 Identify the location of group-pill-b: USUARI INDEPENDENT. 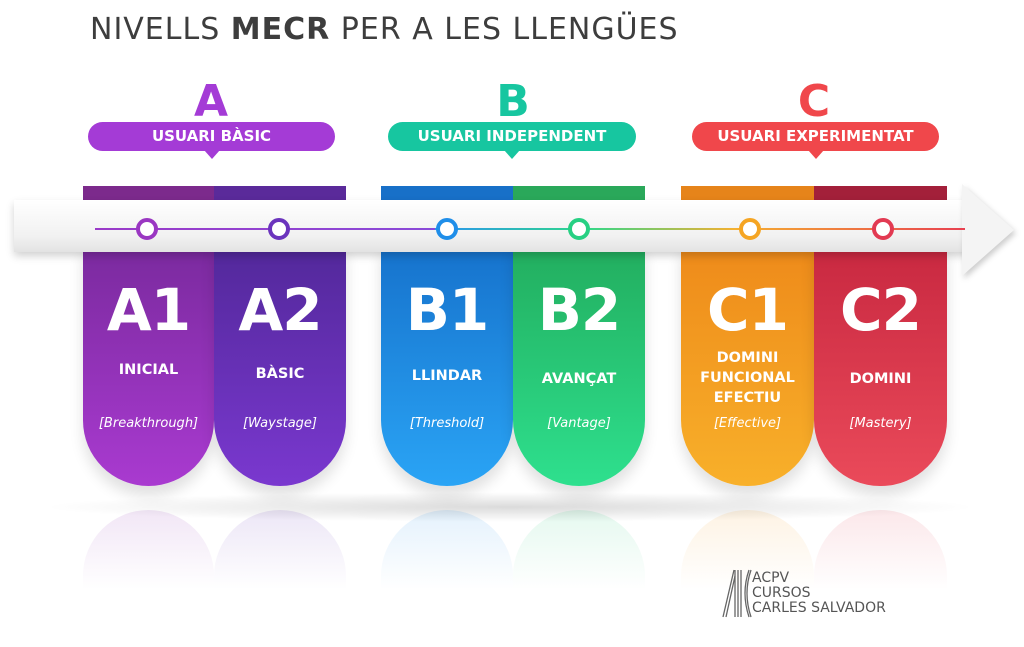
(512, 140).